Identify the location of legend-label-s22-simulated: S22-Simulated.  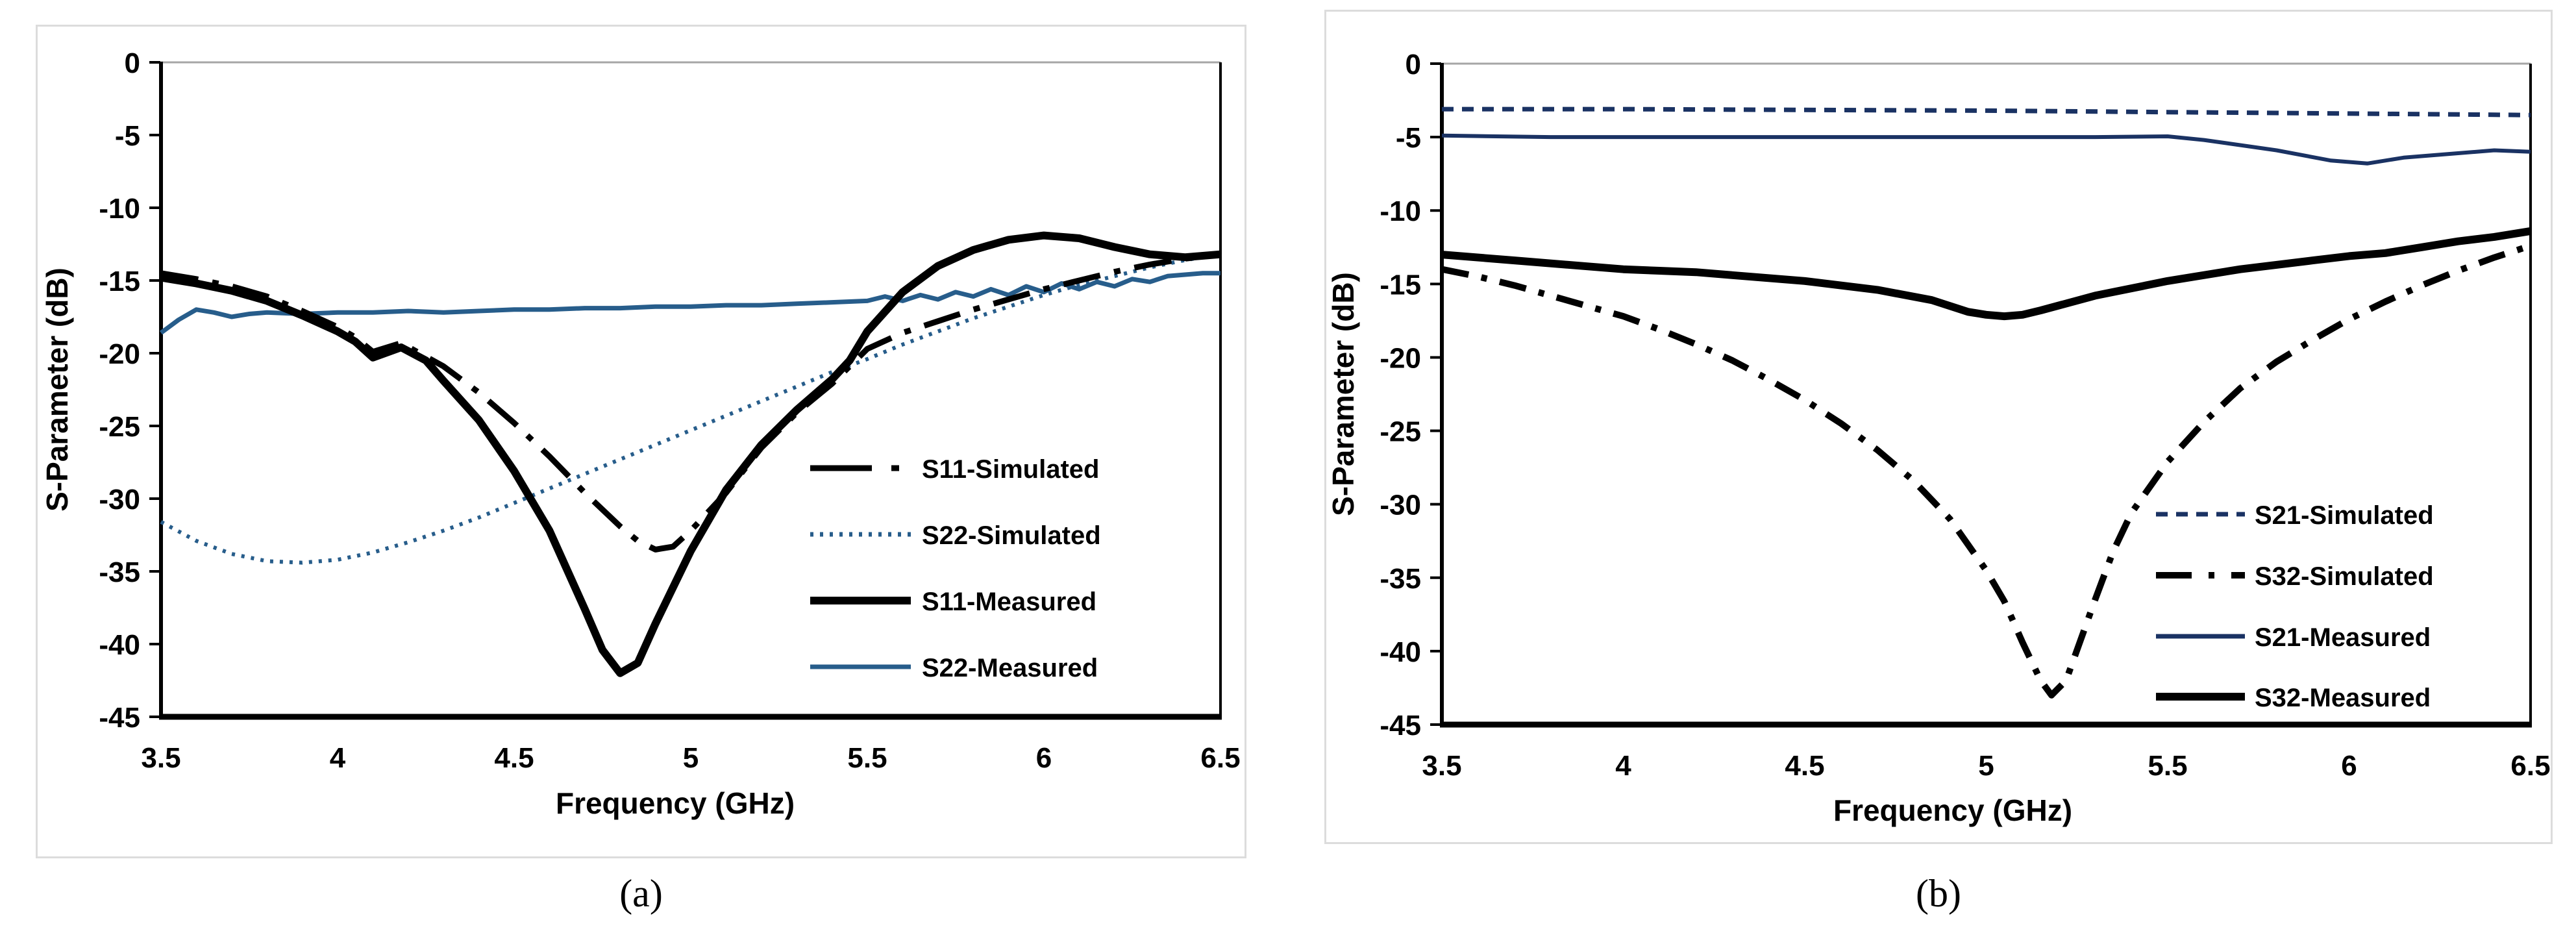
(1011, 535).